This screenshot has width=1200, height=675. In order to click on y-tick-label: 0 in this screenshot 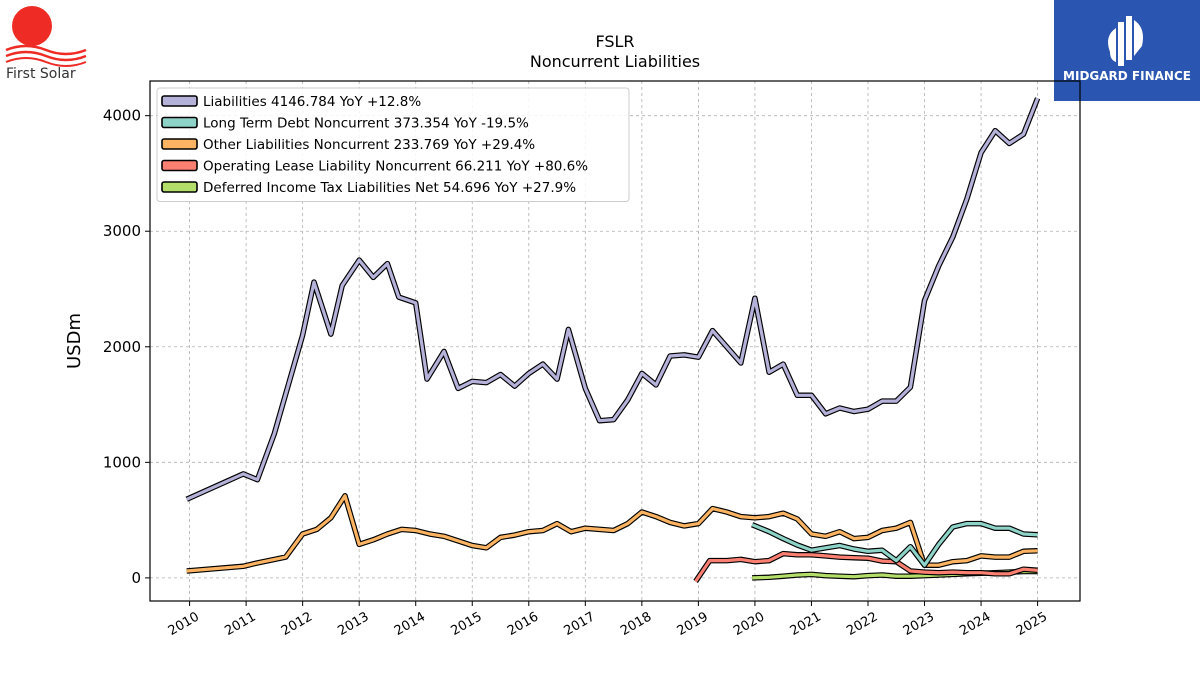, I will do `click(136, 578)`.